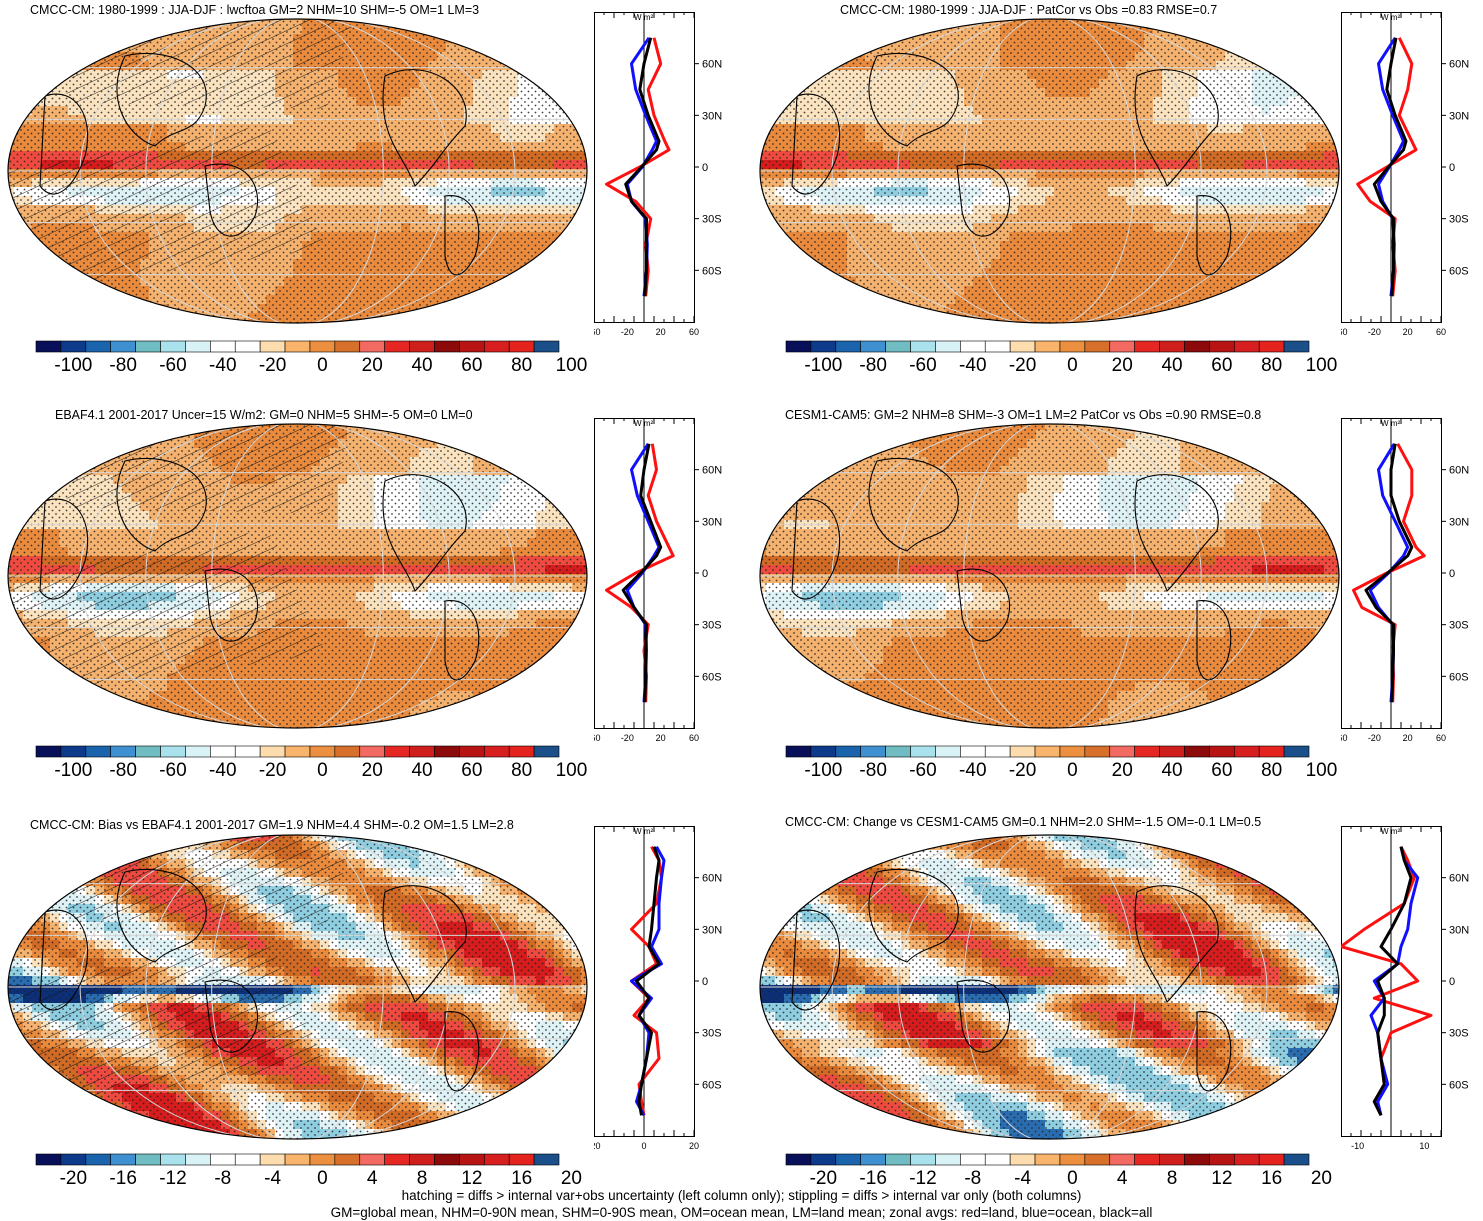 This screenshot has width=1483, height=1221. Describe the element at coordinates (1272, 365) in the screenshot. I see `colorbar-tick-label: 80` at that location.